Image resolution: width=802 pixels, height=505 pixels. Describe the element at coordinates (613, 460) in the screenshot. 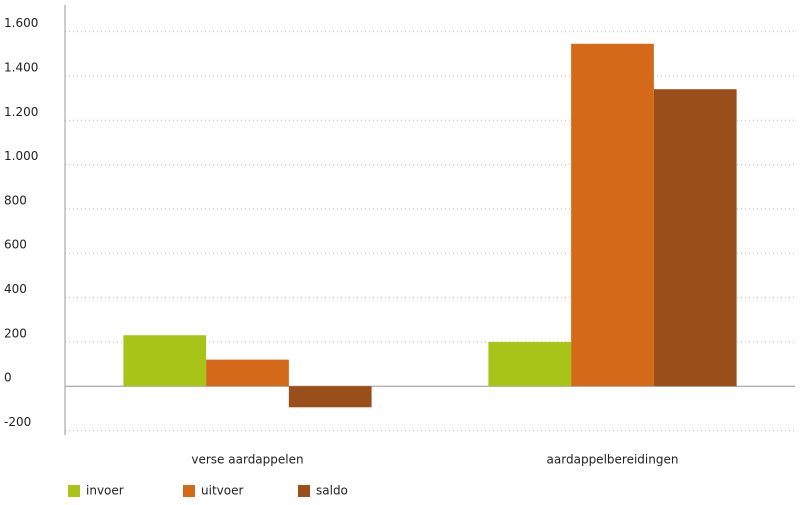

I see `x-tick-label: aardappelbereidingen` at that location.